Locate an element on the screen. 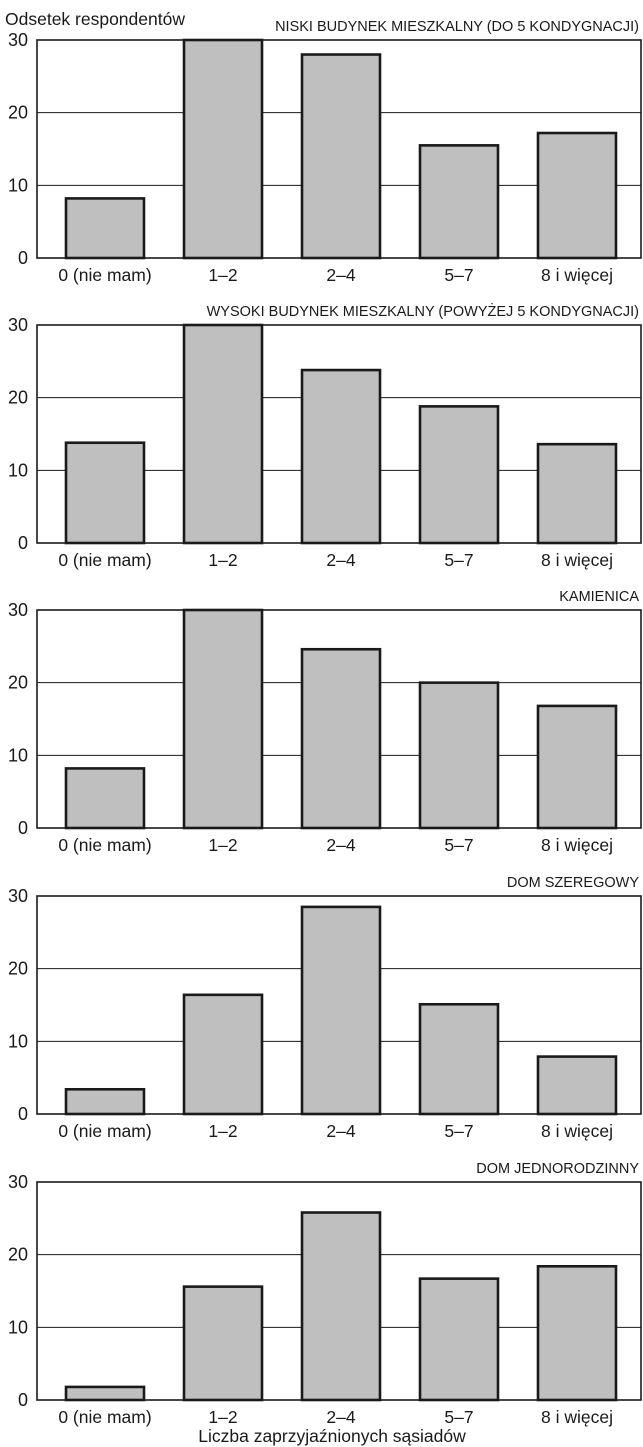  panel-title: DOM SZEREGOWY is located at coordinates (573, 883).